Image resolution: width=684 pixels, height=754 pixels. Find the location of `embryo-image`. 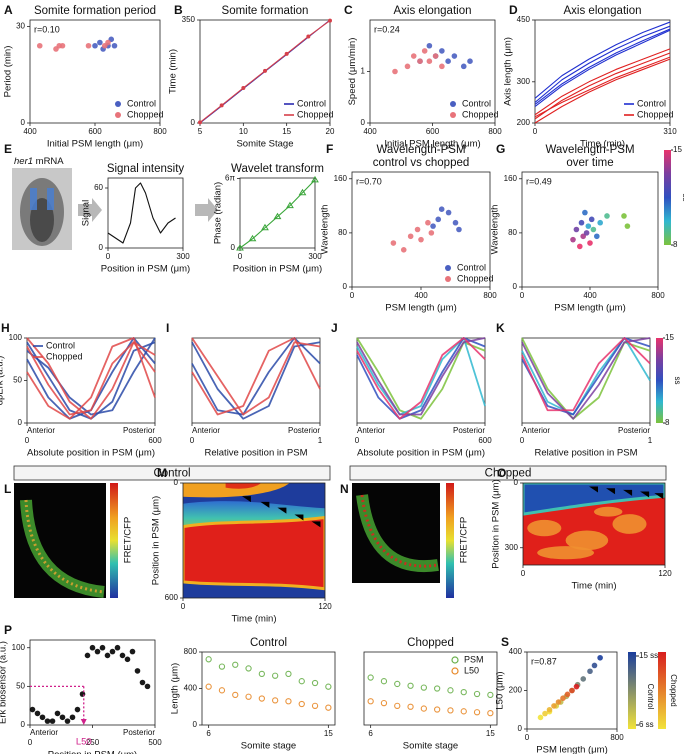

embryo-image is located at coordinates (42, 209).